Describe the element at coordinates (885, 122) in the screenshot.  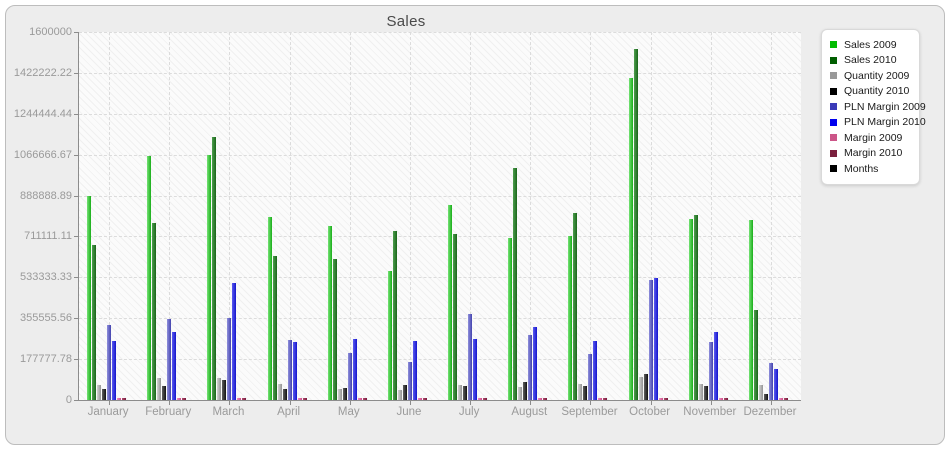
I see `legend-label: PLN Margin 2010` at that location.